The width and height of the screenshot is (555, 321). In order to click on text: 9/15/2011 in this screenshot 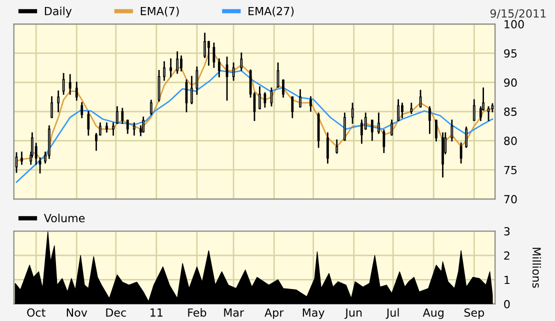, I will do `click(518, 14)`.